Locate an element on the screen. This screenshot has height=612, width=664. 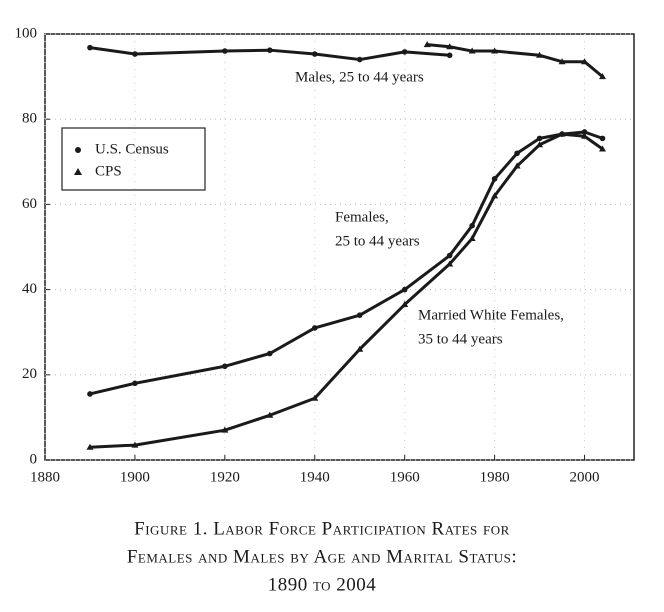
x-tick-label: 1940 is located at coordinates (315, 477).